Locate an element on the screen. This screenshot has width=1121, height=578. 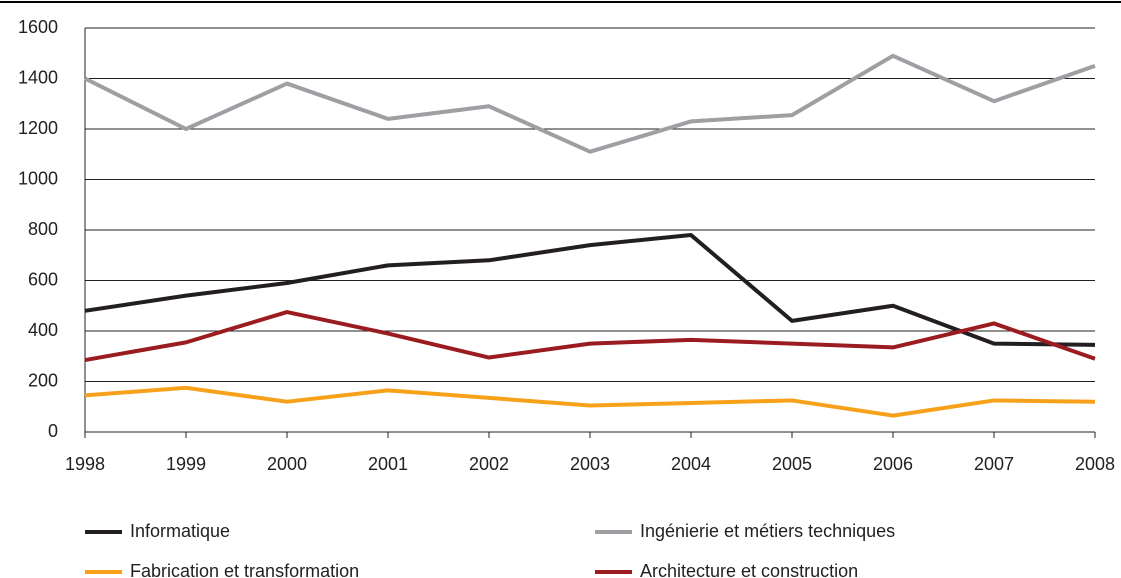
x-tick-label: 2001 is located at coordinates (388, 464).